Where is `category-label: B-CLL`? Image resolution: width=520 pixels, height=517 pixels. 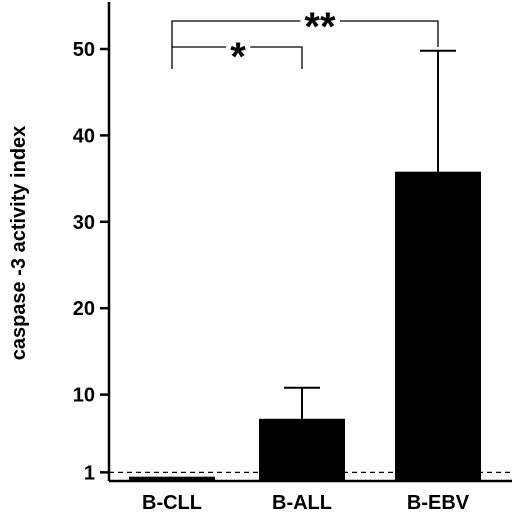 category-label: B-CLL is located at coordinates (172, 503).